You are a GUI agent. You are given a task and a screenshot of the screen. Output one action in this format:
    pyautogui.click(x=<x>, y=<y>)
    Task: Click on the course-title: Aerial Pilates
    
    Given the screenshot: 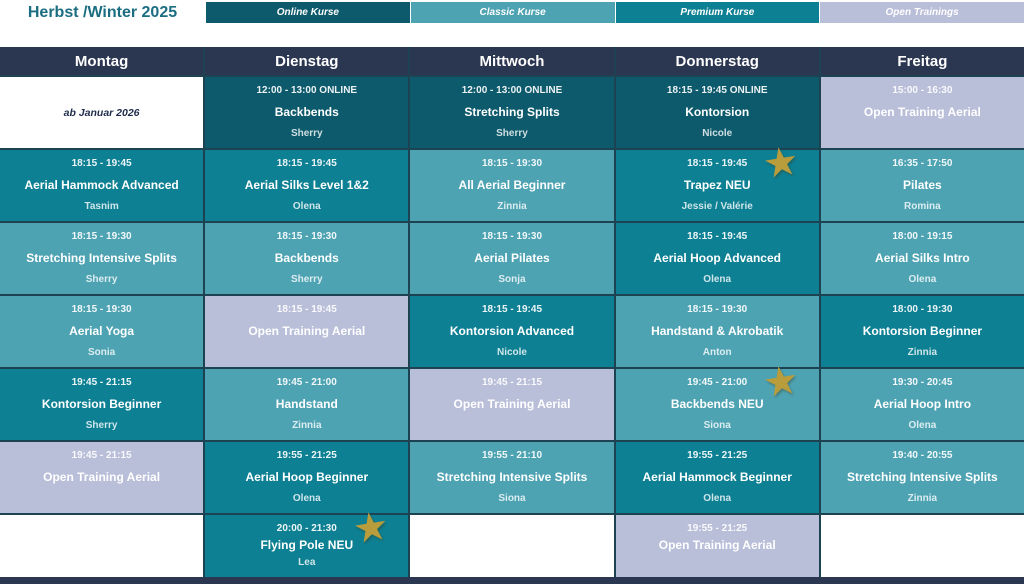 What is the action you would take?
    pyautogui.click(x=512, y=257)
    